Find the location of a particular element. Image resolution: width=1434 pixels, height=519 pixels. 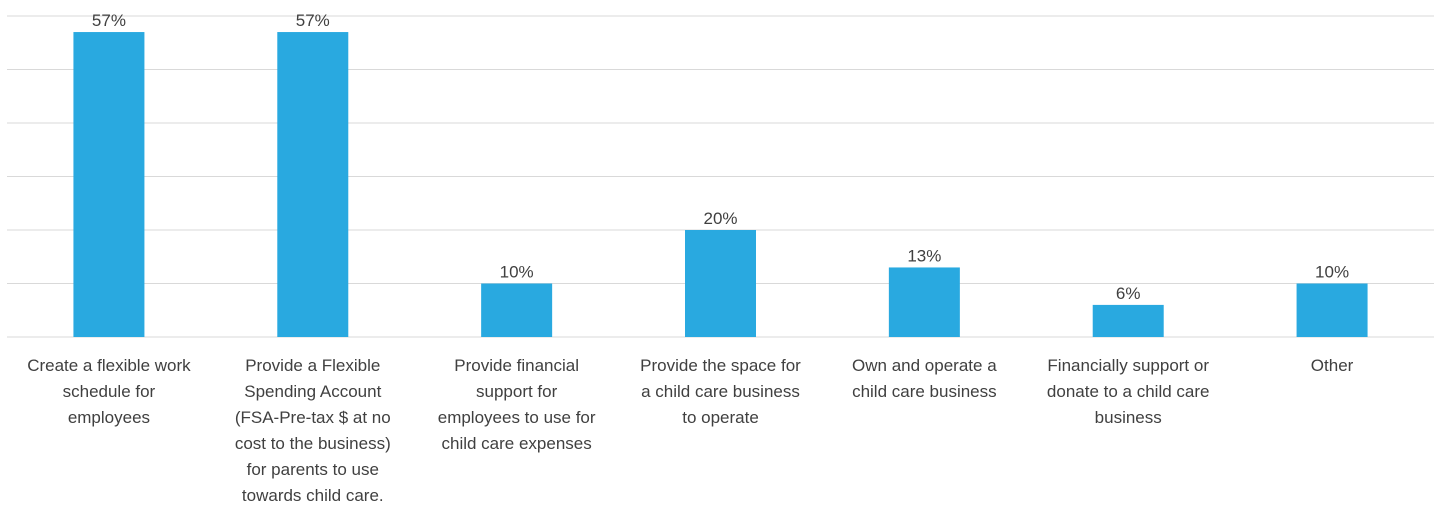

data-label: 13% is located at coordinates (924, 255).